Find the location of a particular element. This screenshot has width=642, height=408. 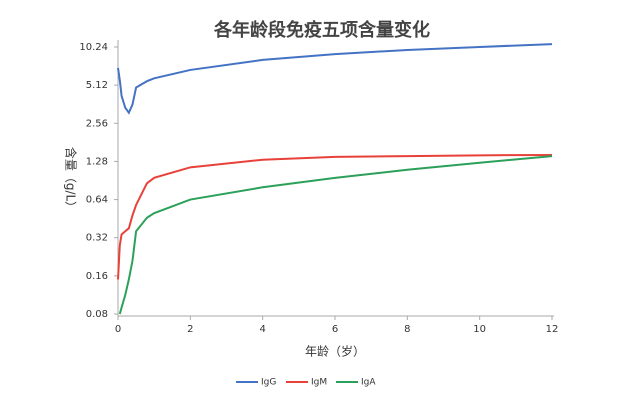

y-tick-label: 5.12 is located at coordinates (97, 85).